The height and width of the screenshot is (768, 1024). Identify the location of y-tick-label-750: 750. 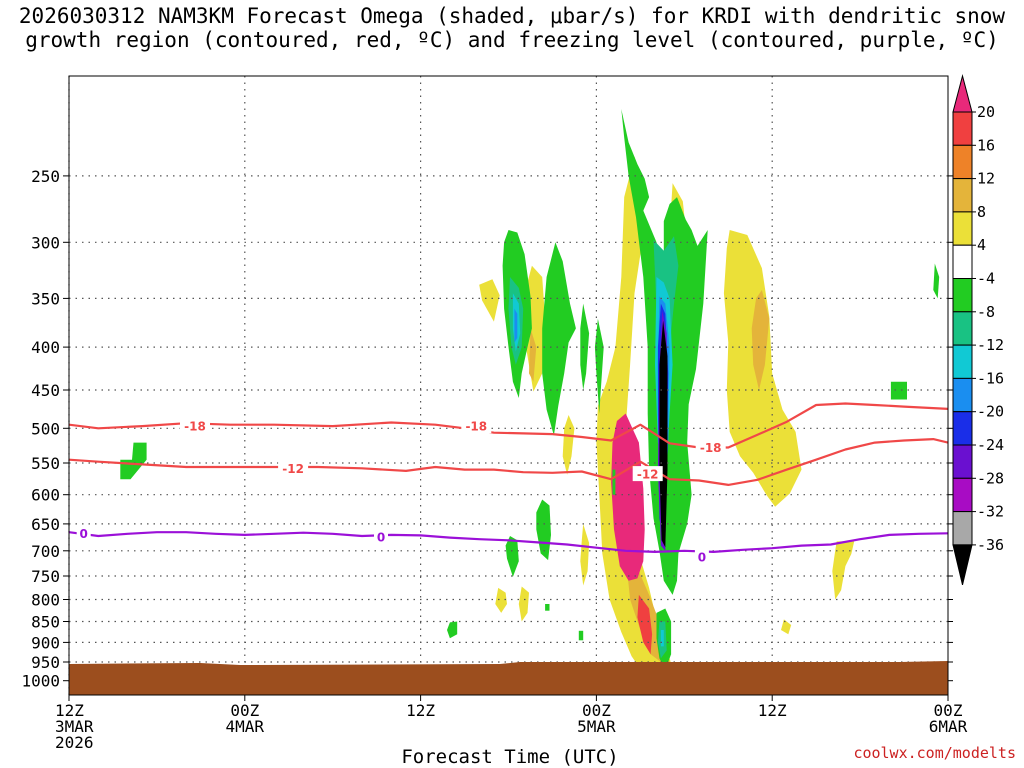
(45, 576).